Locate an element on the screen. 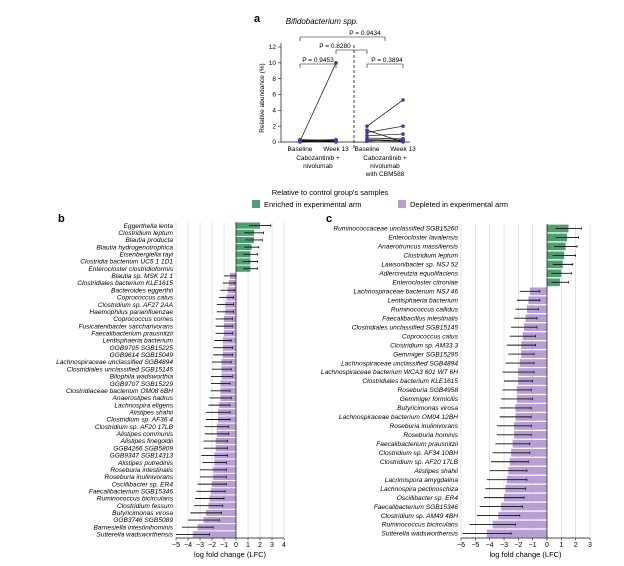  group-label-1: Cabozantinib + nivolumab is located at coordinates (318, 162).